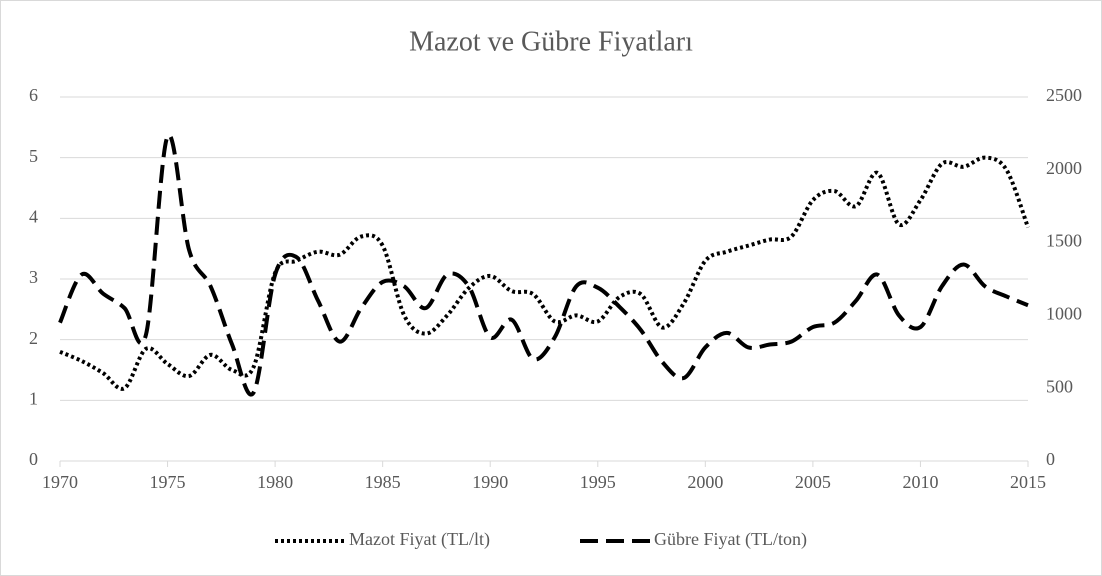 The width and height of the screenshot is (1102, 576). Describe the element at coordinates (33, 277) in the screenshot. I see `y-tick-label: 3` at that location.